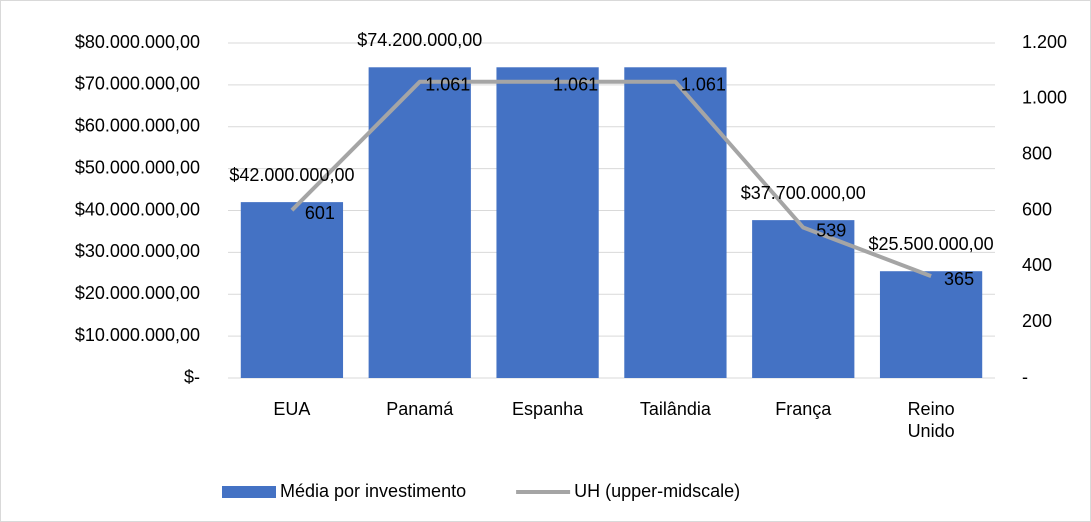  I want to click on y-tick-label: $30.000.000,00, so click(137, 251).